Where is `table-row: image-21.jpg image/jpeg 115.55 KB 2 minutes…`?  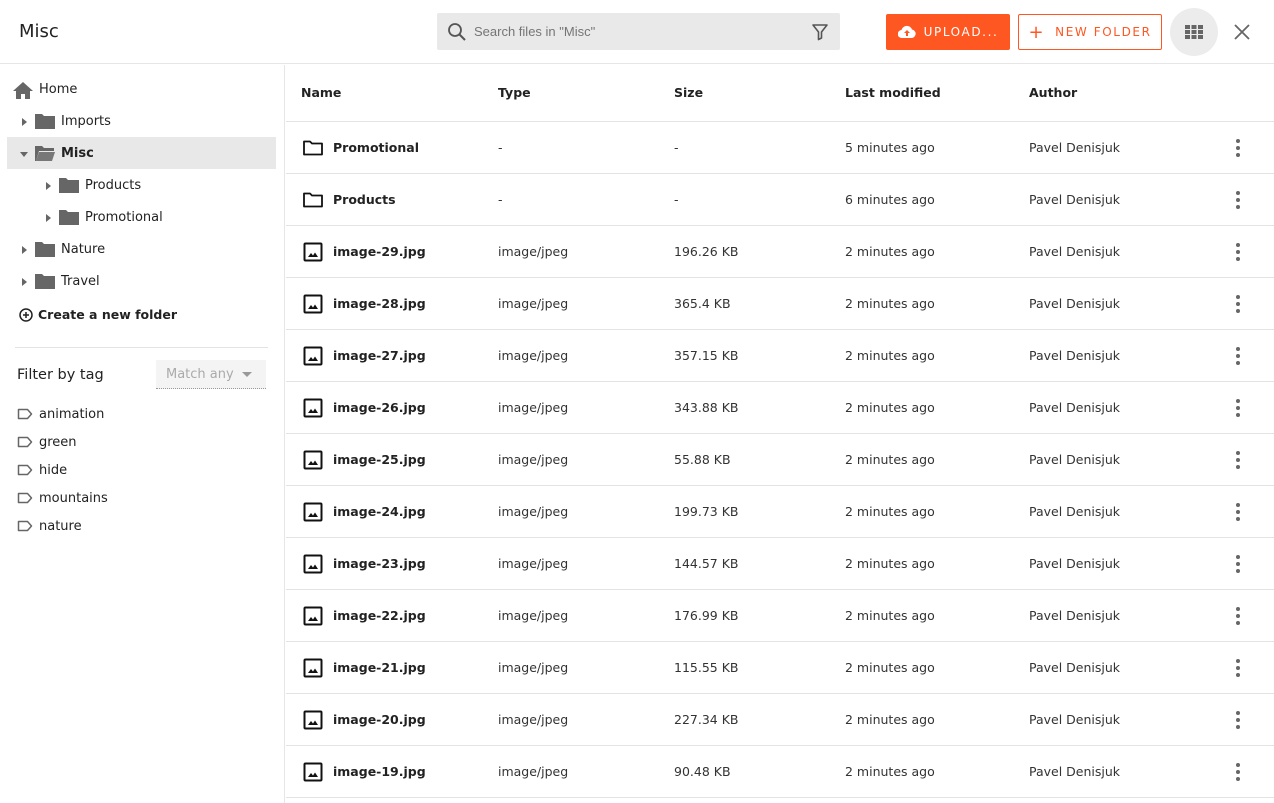
table-row: image-21.jpg image/jpeg 115.55 KB 2 minutes… is located at coordinates (780, 668).